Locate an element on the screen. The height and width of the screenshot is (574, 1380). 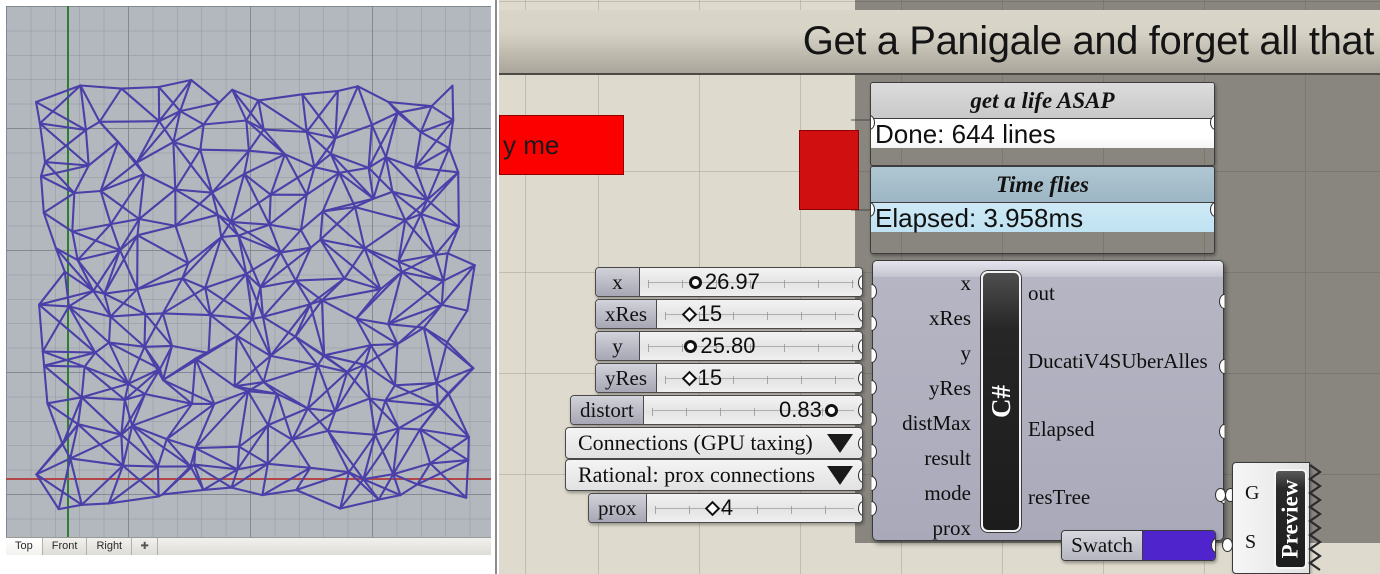
csharp-input-result: result is located at coordinates (947, 458).